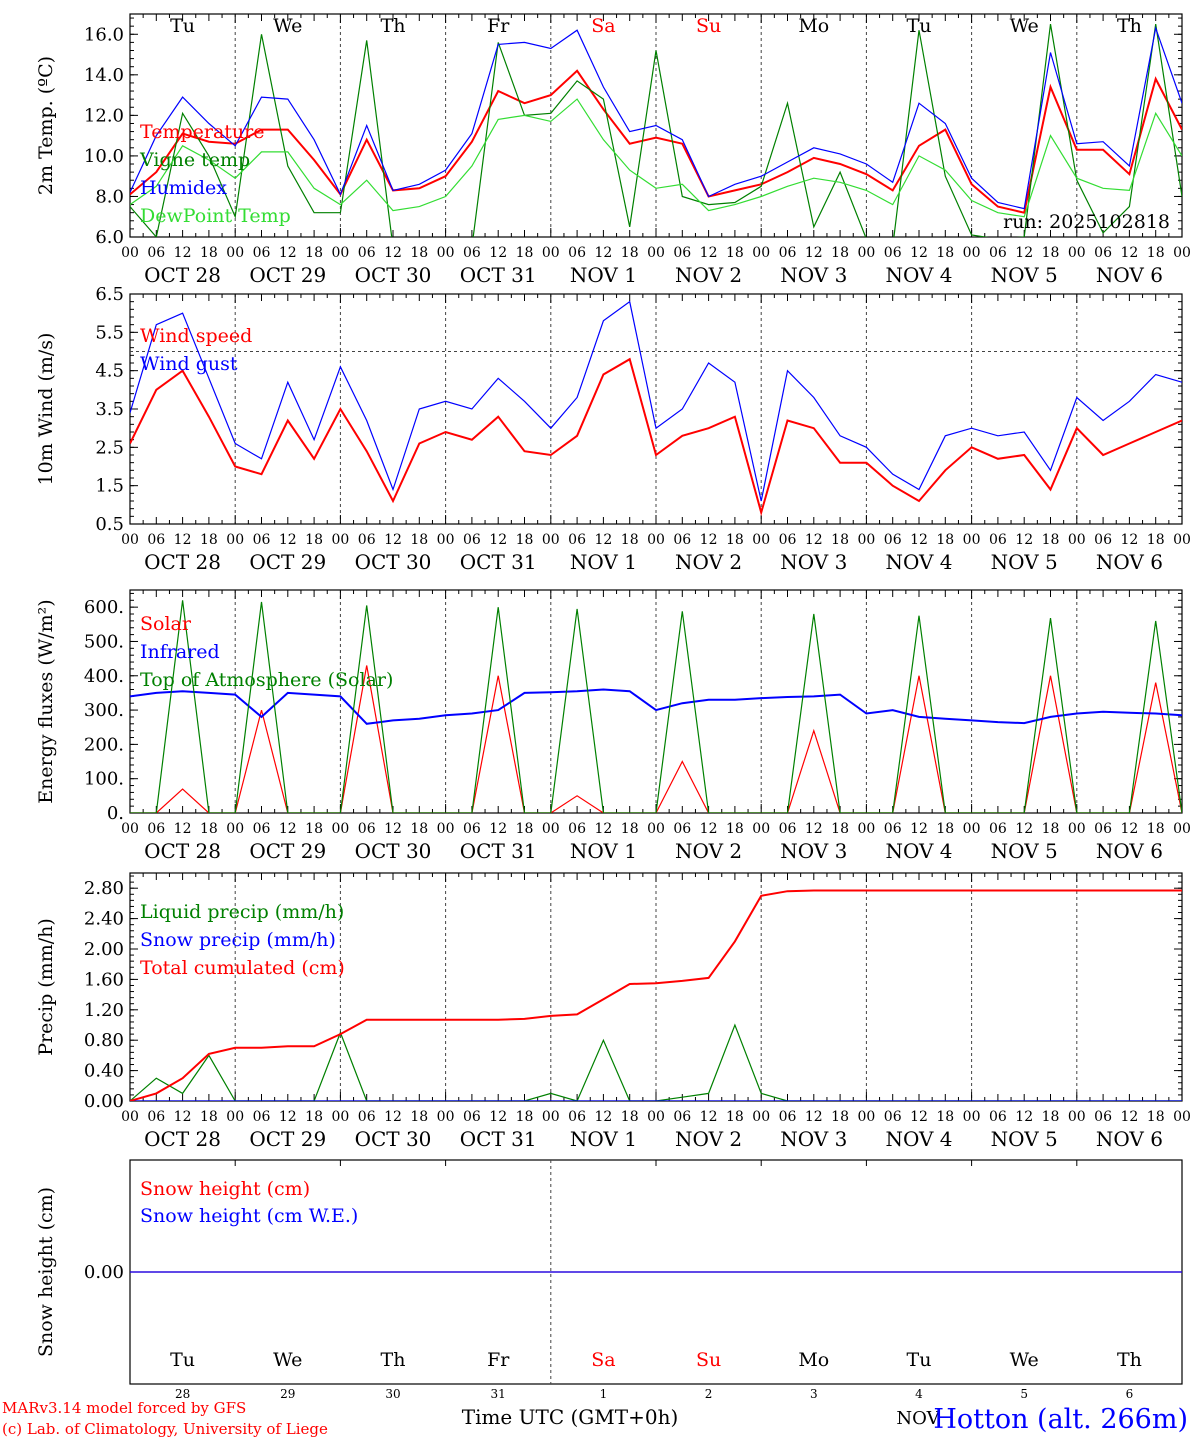 Image resolution: width=1194 pixels, height=1440 pixels. I want to click on weekday-label: Fr, so click(498, 26).